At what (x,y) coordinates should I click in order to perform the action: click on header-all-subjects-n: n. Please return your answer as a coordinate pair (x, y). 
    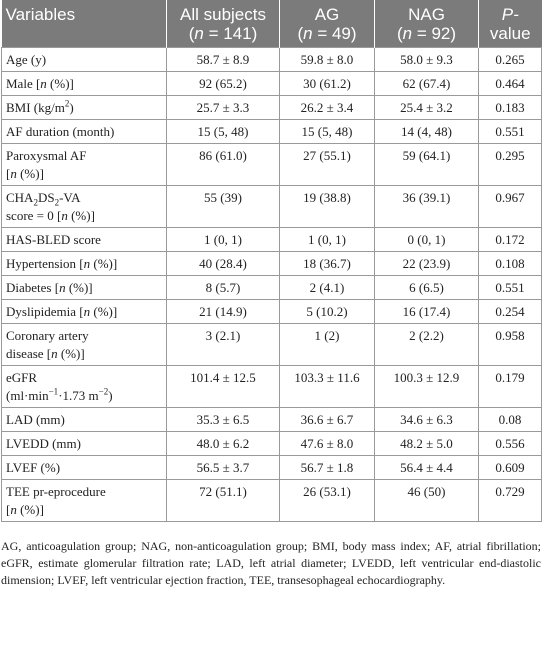
    Looking at the image, I should click on (199, 33).